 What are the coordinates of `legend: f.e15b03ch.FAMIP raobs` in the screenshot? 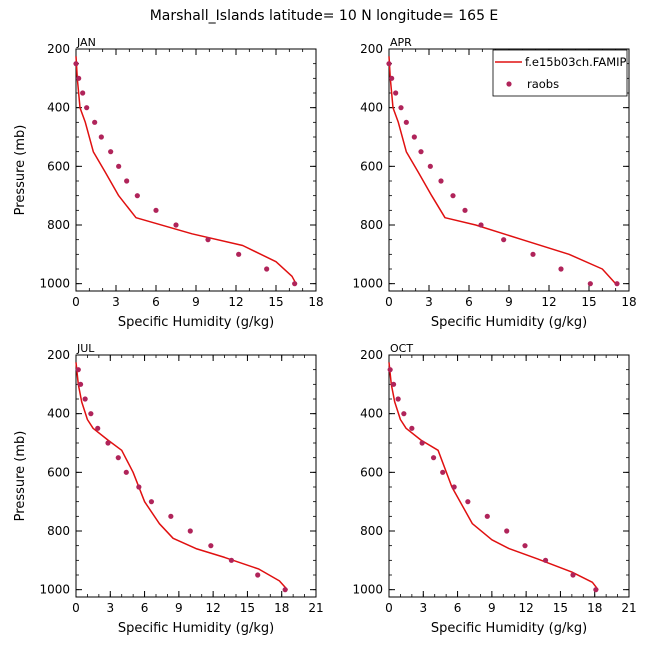 It's located at (560, 73).